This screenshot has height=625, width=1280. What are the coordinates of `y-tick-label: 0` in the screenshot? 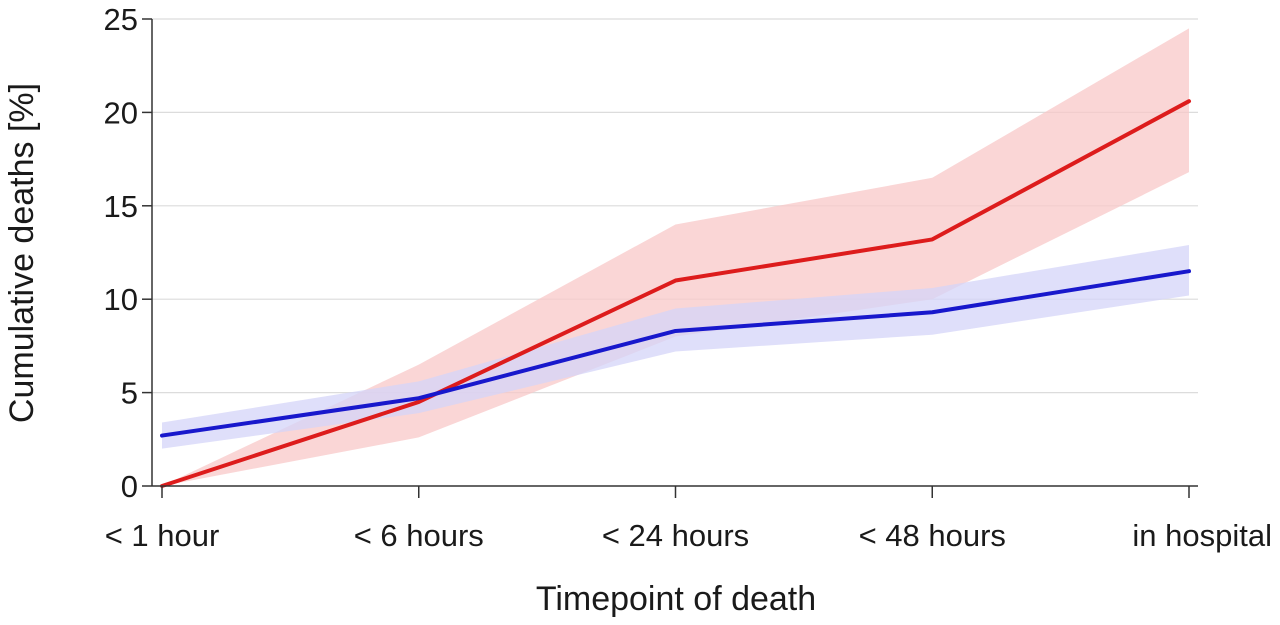 It's located at (129, 486).